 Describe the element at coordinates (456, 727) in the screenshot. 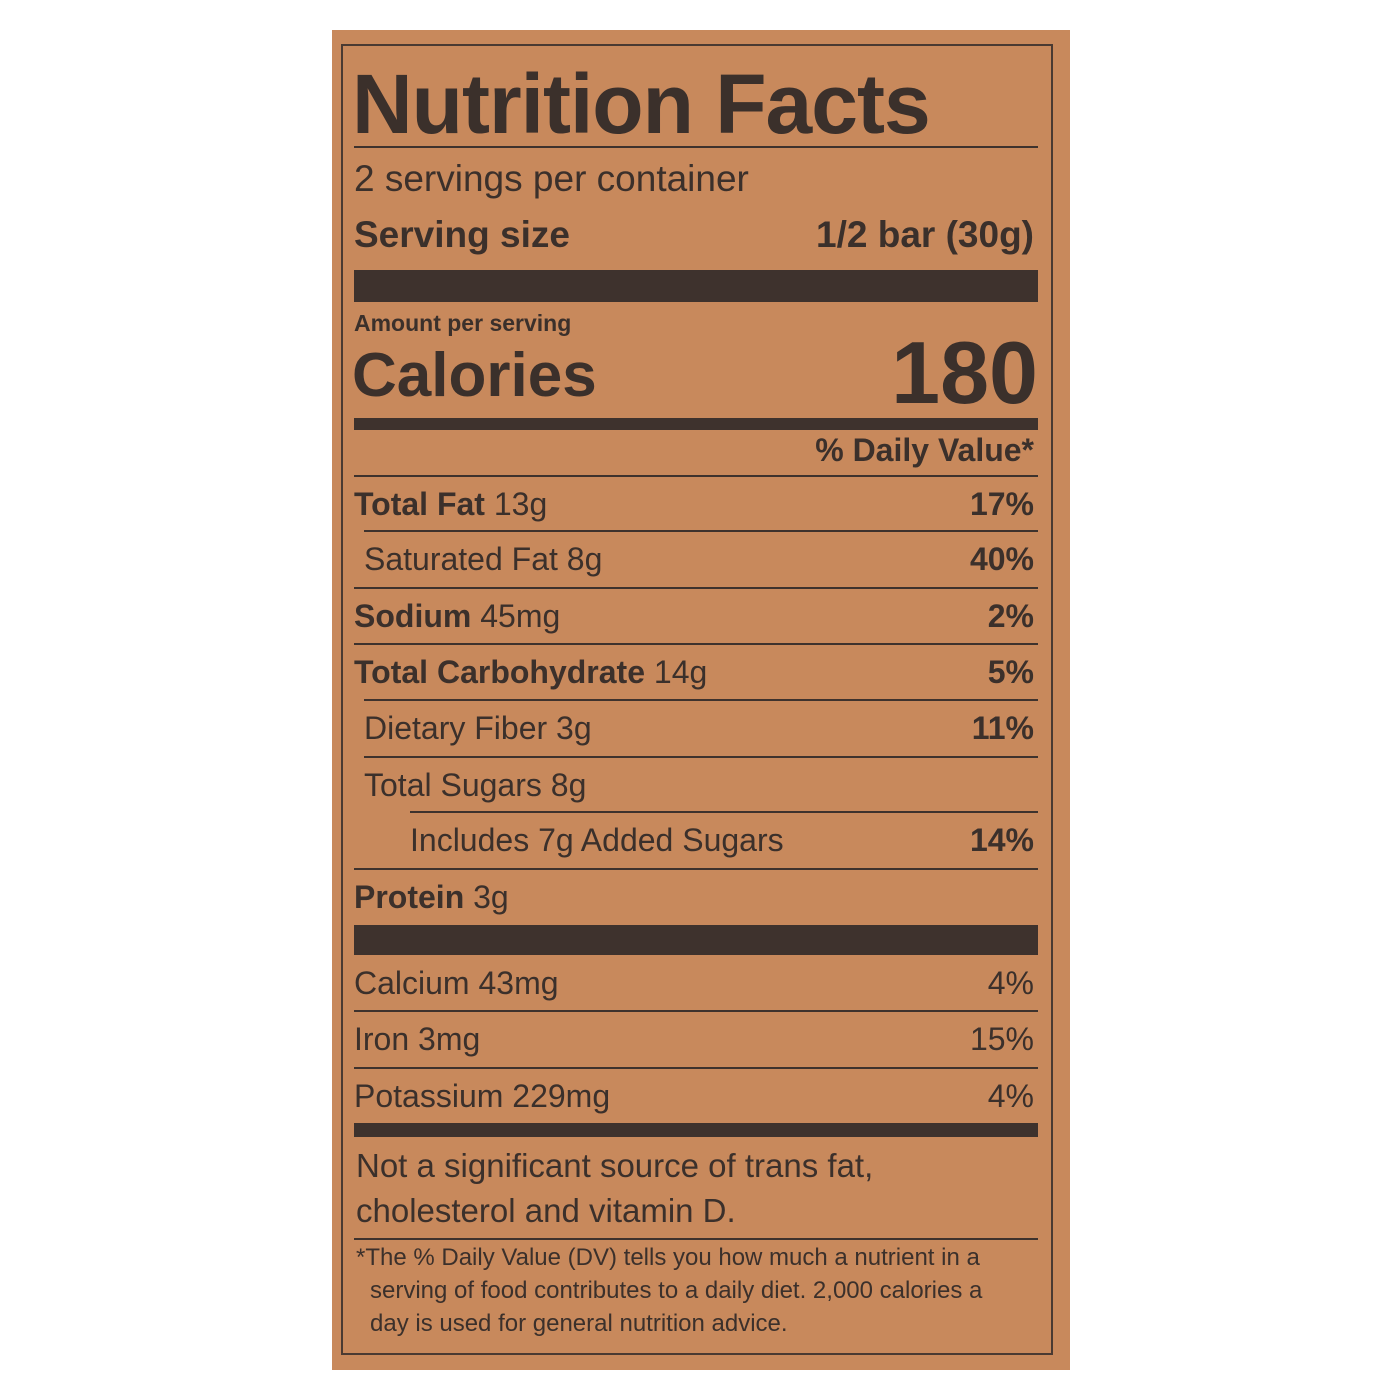

I see `nutrient-name: Dietary Fiber` at that location.